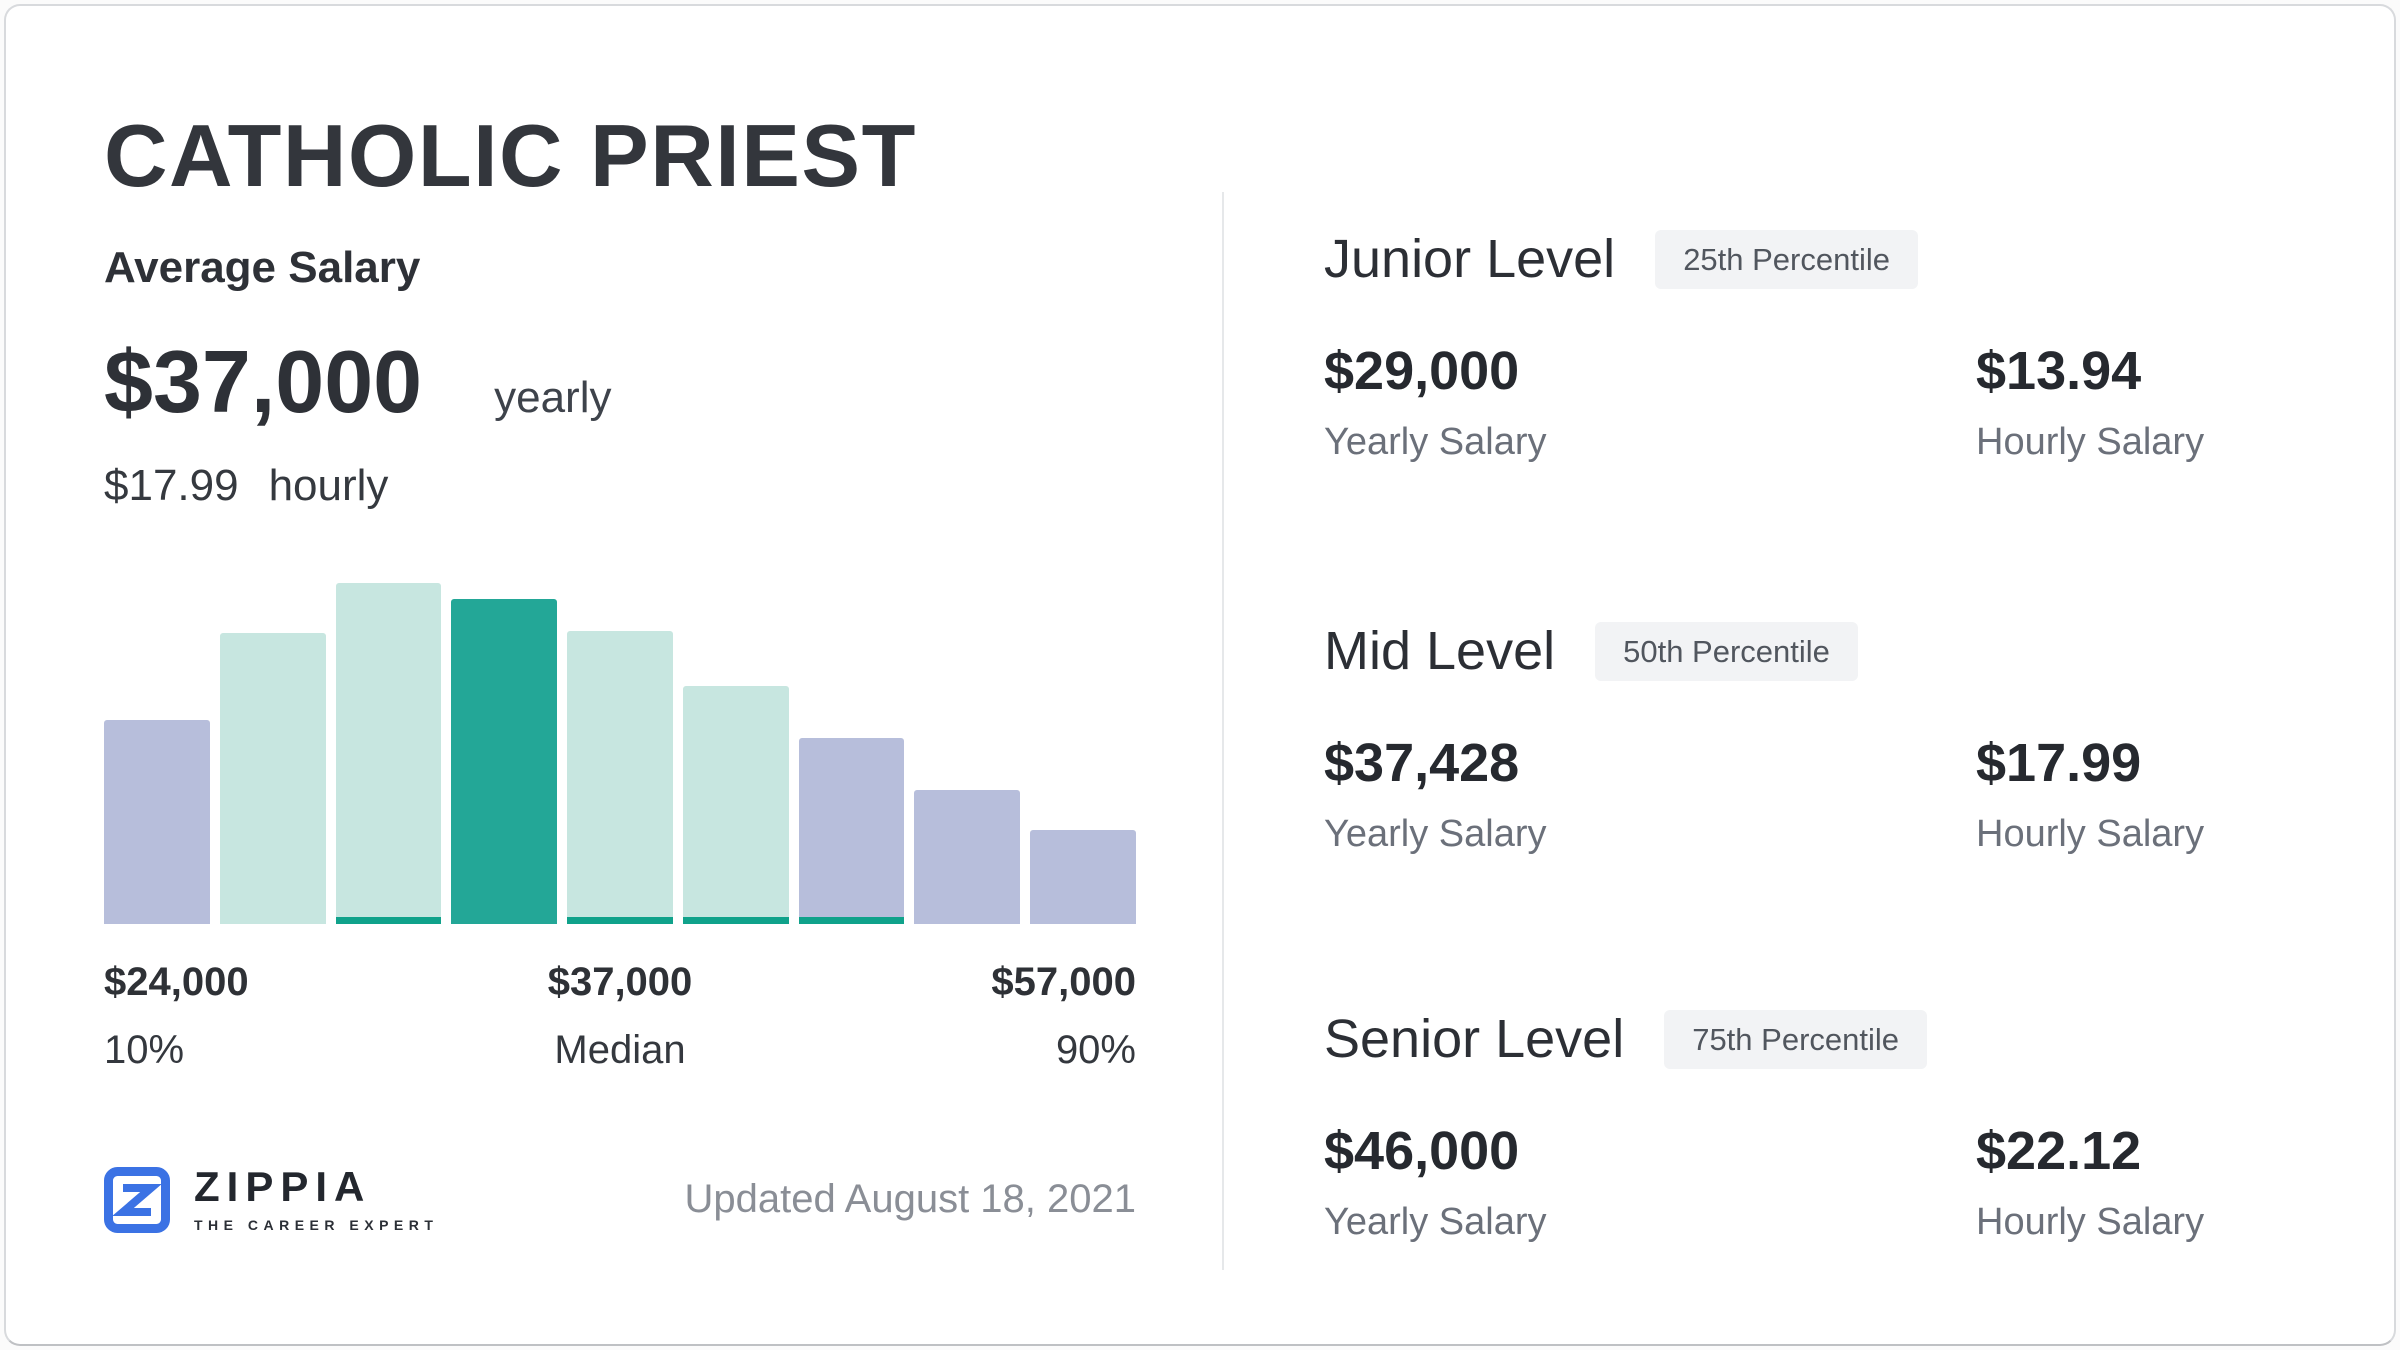 The width and height of the screenshot is (2400, 1350). I want to click on page-title: CATHOLIC PRIEST, so click(510, 155).